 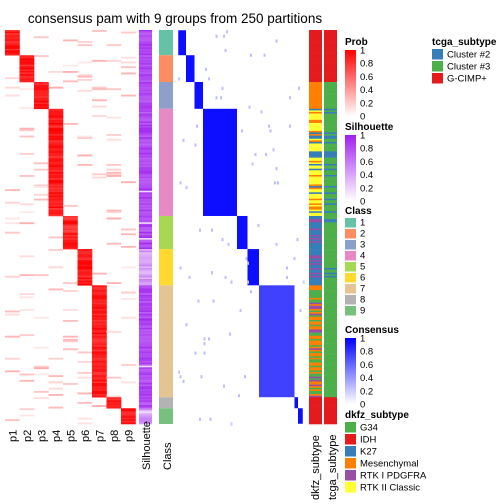 I want to click on dkfz-subtype-annotation, so click(x=315, y=227).